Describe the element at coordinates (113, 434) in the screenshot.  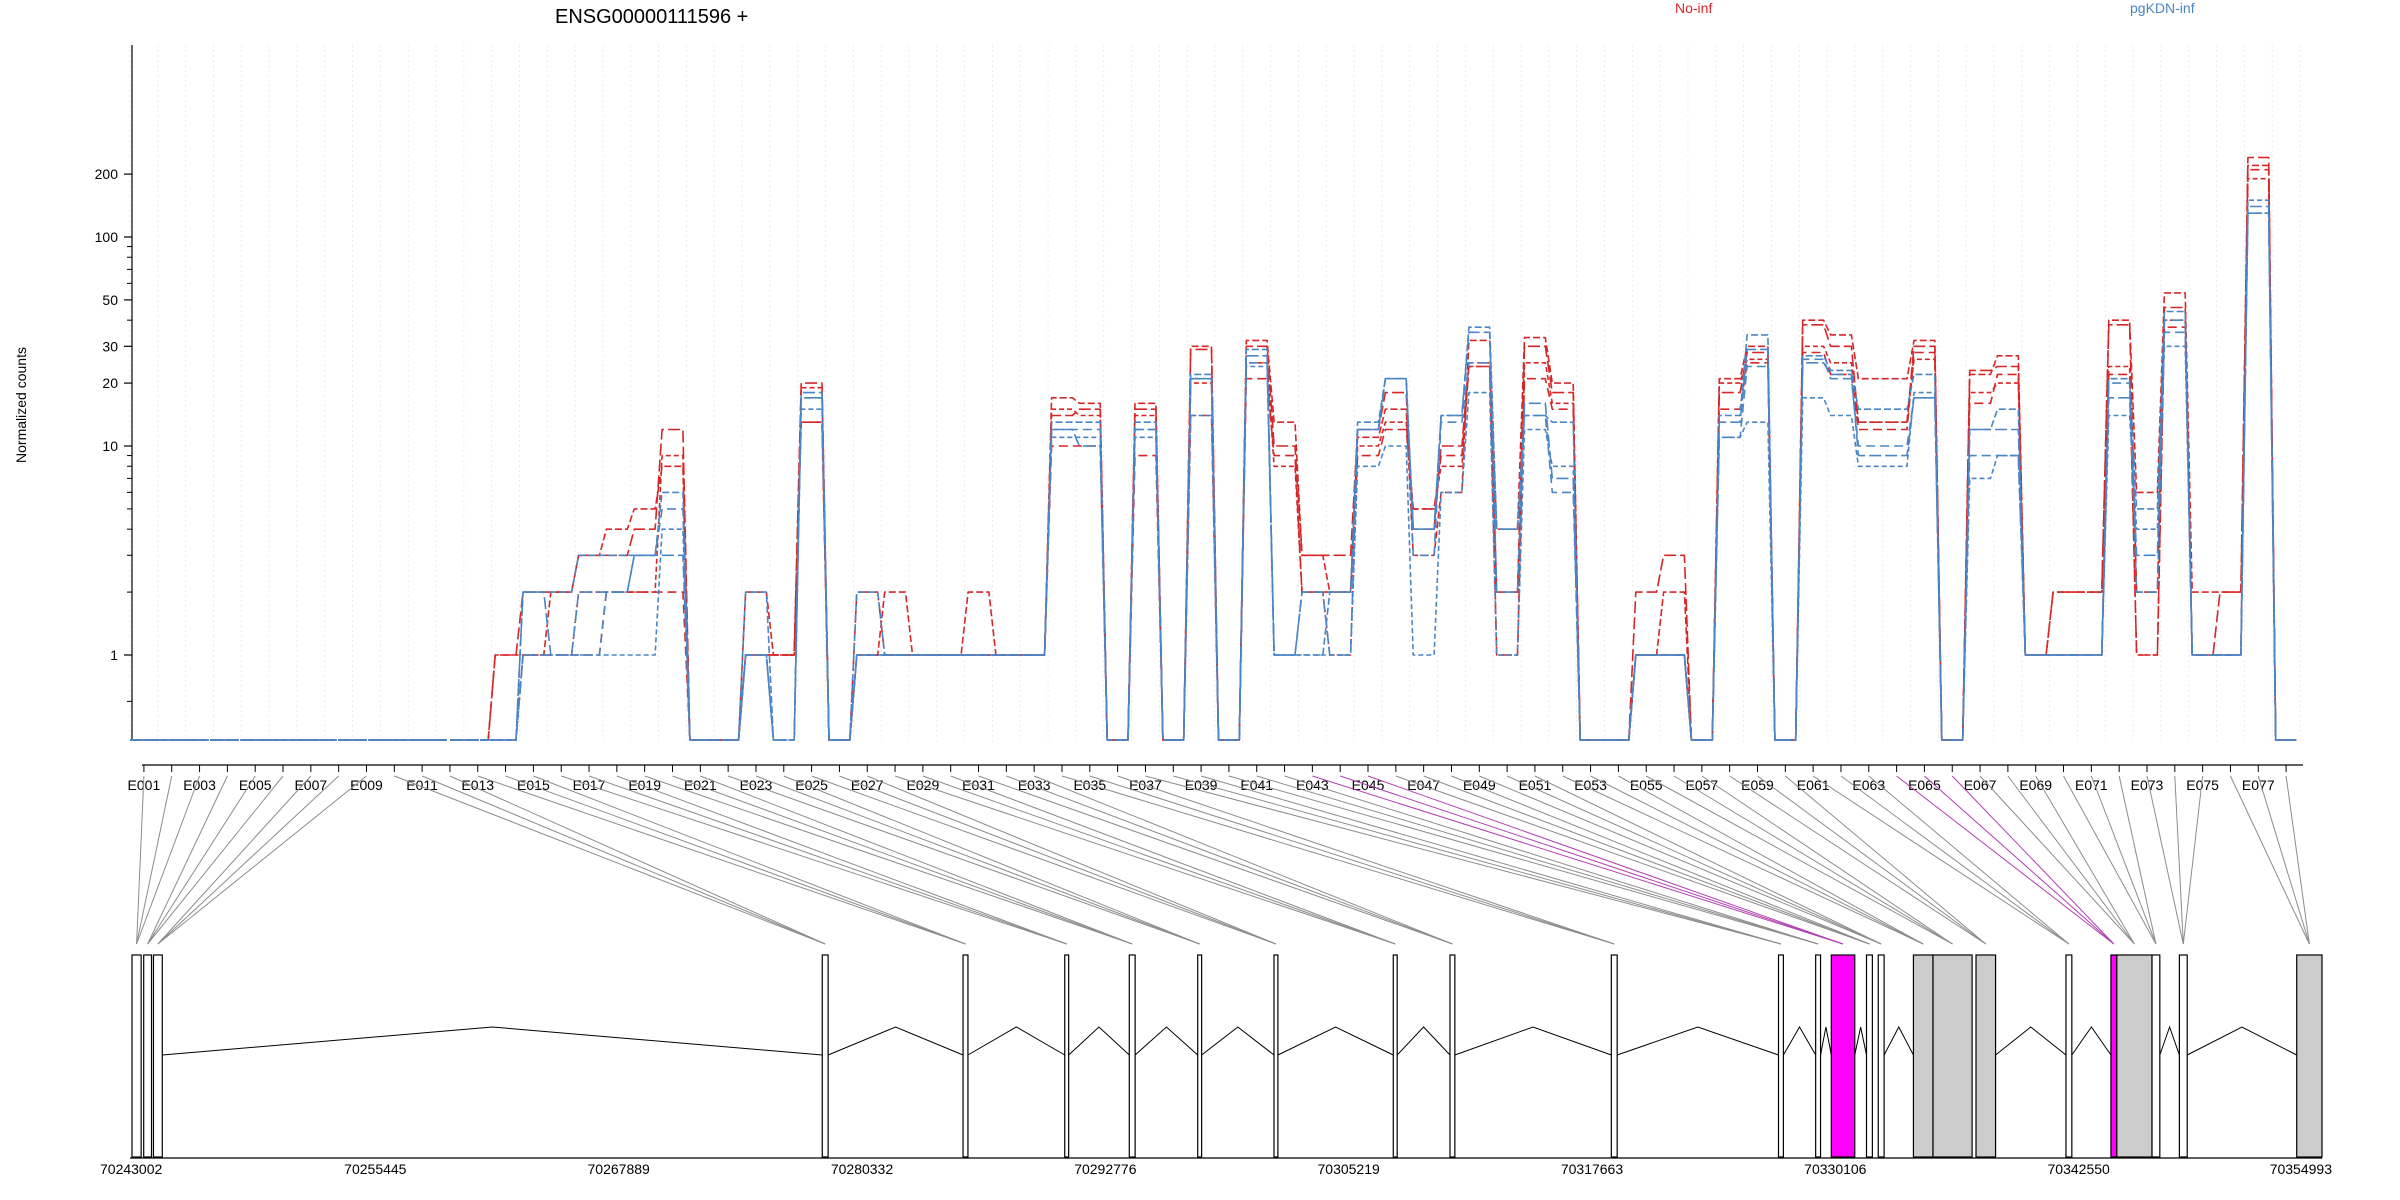
I see `y-axis-ticks: 1 10 20 30 50 100 200` at that location.